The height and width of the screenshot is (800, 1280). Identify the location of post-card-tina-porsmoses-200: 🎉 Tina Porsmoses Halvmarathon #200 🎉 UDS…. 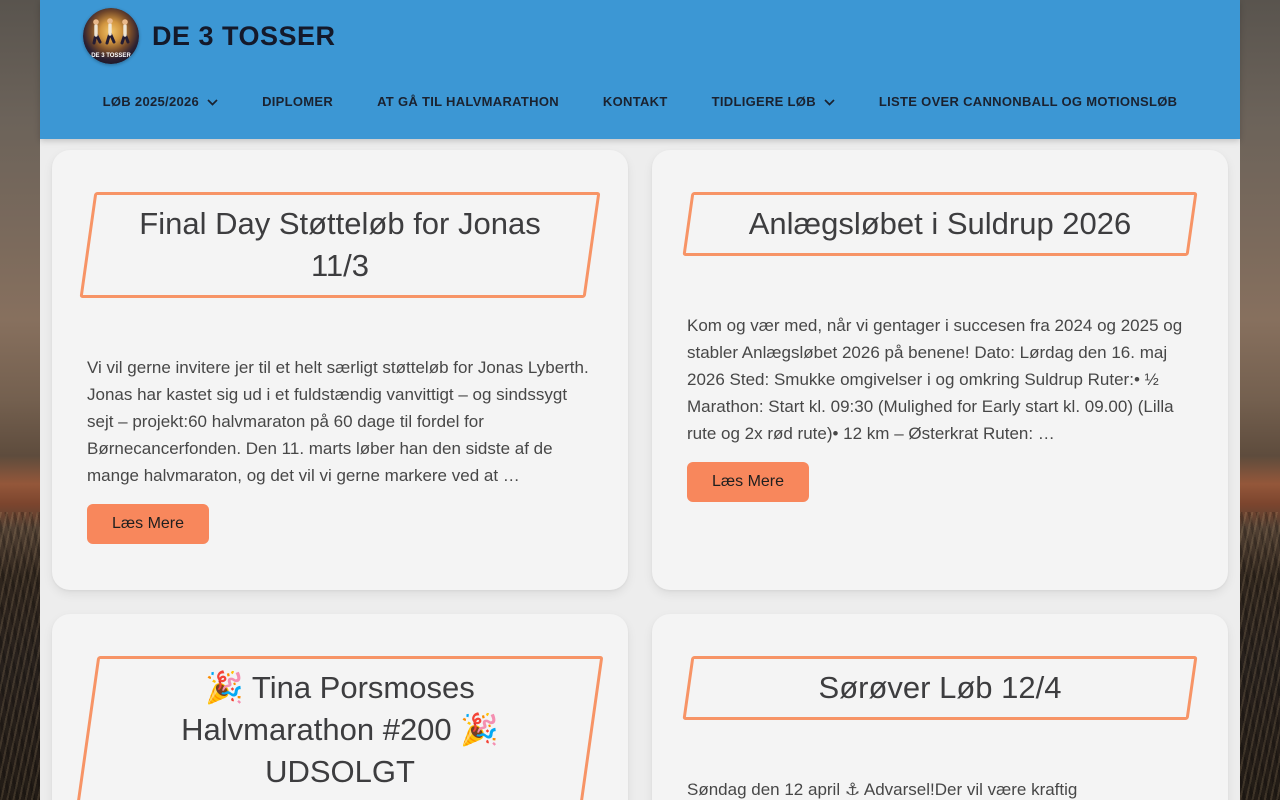
(340, 707).